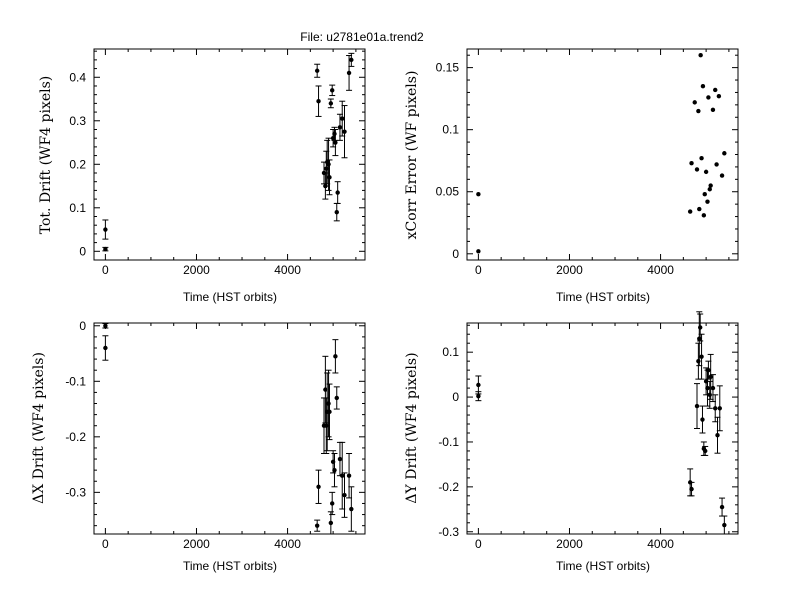  Describe the element at coordinates (77, 164) in the screenshot. I see `y-tick-label: 0.2` at that location.